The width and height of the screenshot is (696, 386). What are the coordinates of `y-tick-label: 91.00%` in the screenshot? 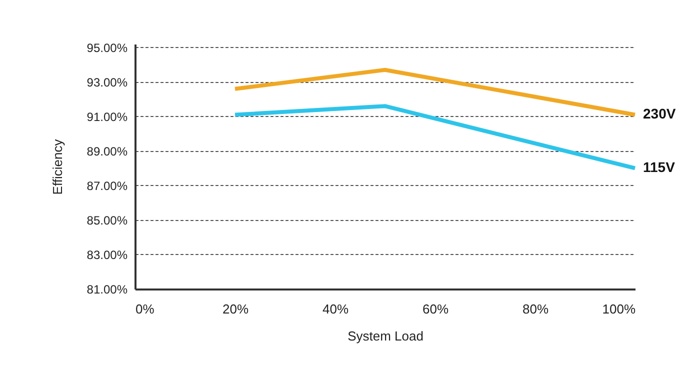 It's located at (107, 117).